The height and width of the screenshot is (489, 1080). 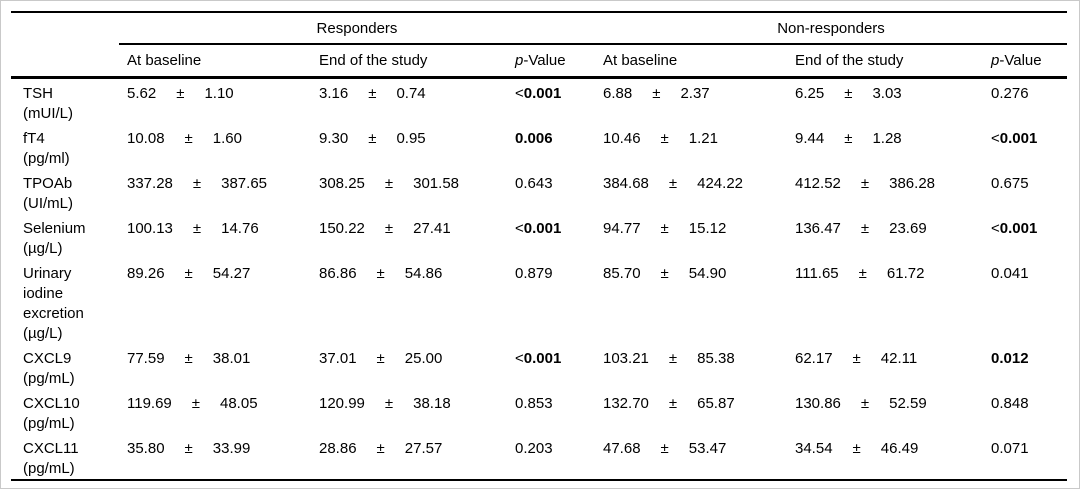 I want to click on sd-value: 48.05, so click(x=239, y=403).